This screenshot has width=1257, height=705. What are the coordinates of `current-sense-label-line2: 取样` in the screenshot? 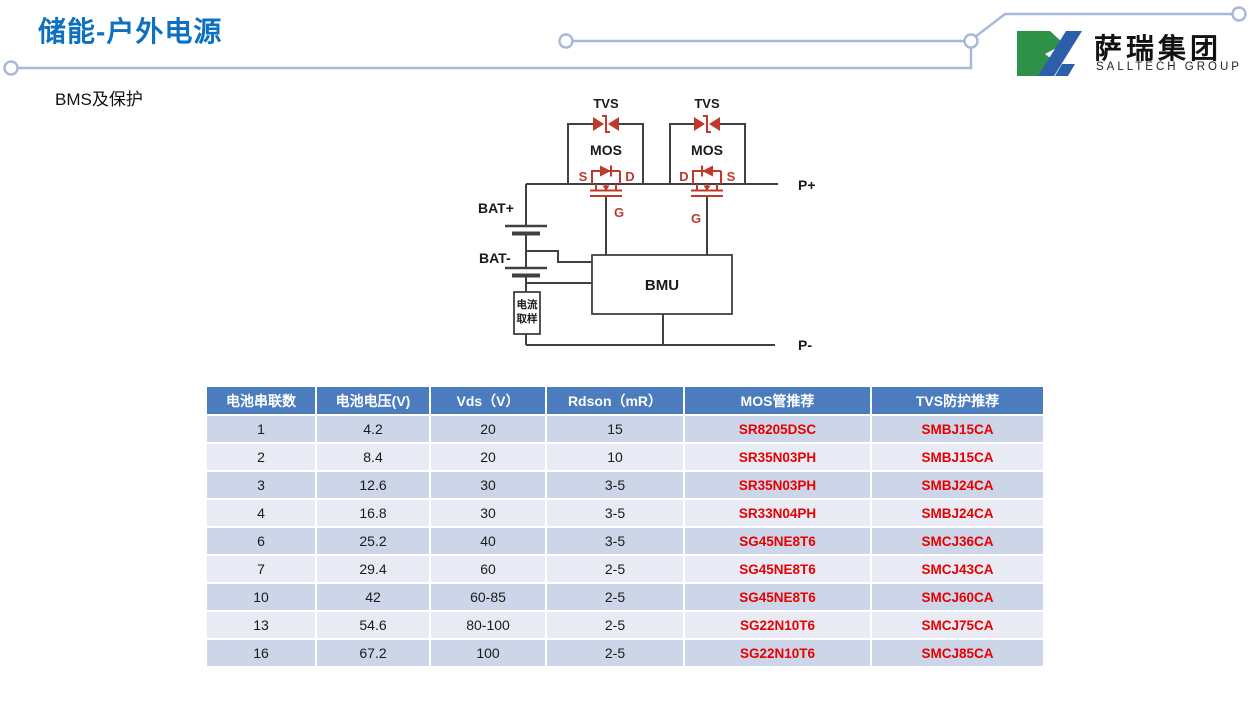 It's located at (527, 318).